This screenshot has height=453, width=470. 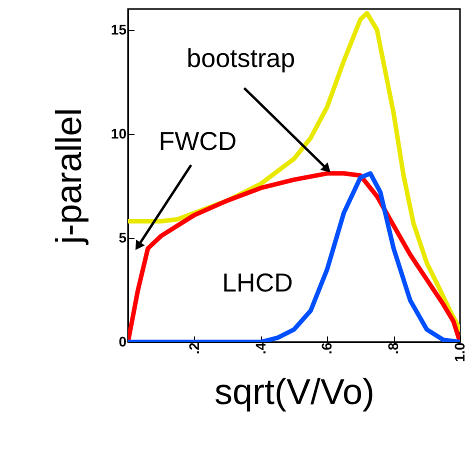 I want to click on x-tick-label: .2, so click(x=194, y=348).